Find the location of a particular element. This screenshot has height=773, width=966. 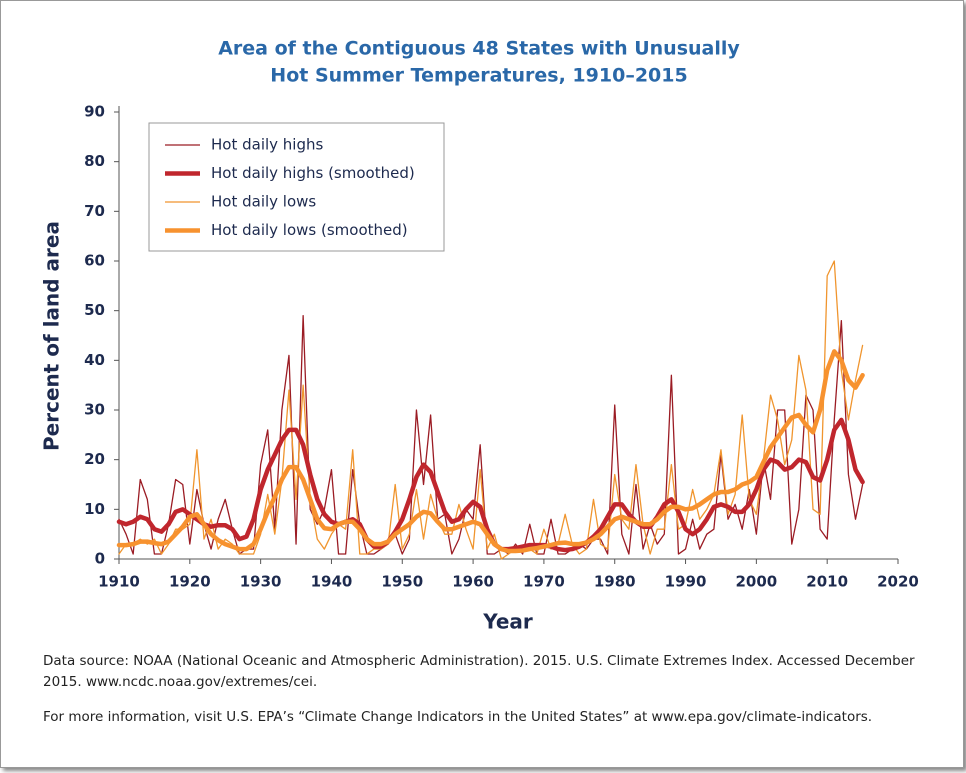

x-tick-label: 2000 is located at coordinates (756, 582).